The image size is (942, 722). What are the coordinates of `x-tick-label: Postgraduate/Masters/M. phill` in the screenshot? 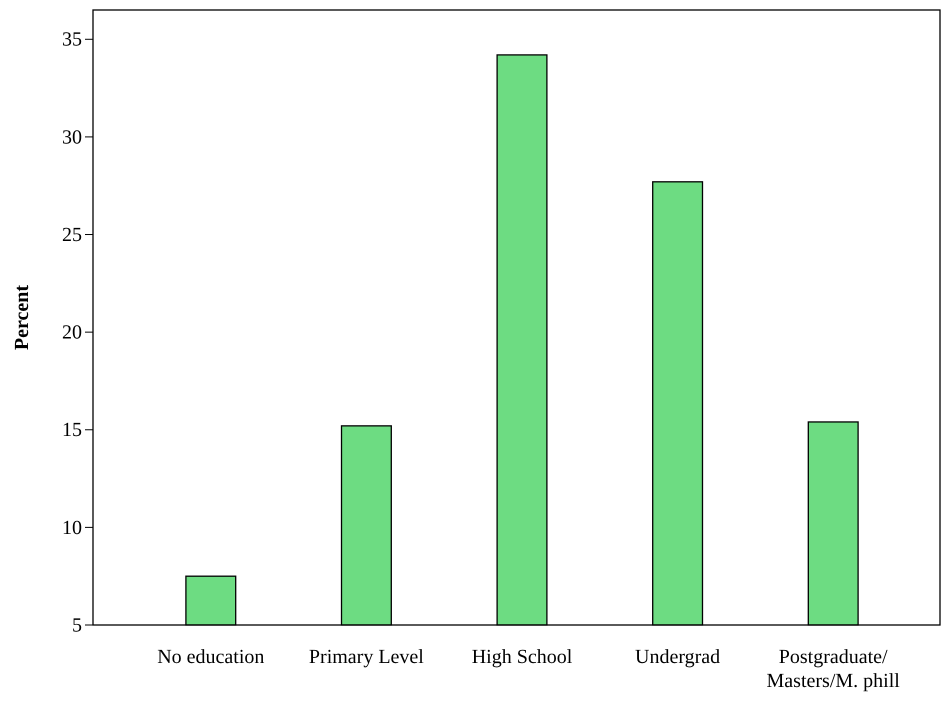 It's located at (833, 669).